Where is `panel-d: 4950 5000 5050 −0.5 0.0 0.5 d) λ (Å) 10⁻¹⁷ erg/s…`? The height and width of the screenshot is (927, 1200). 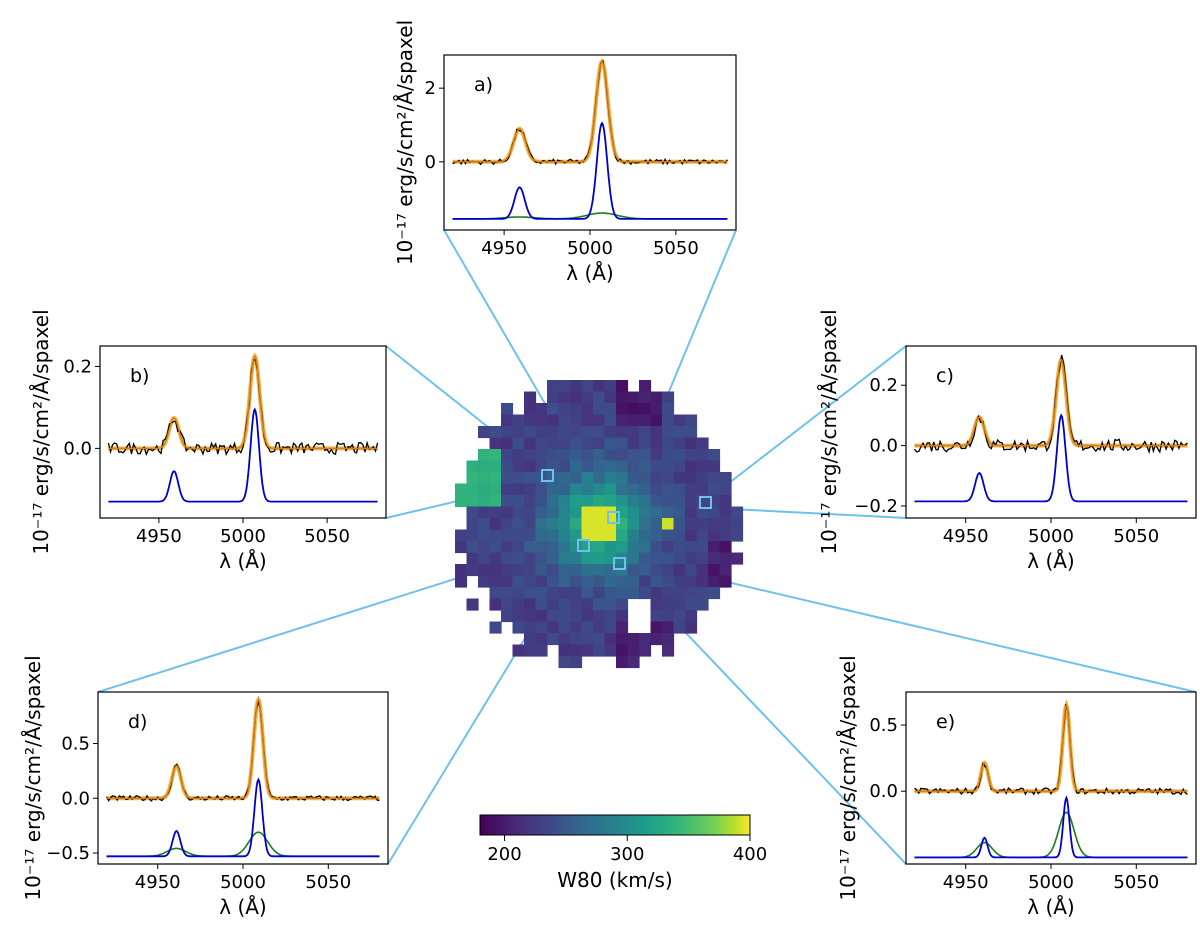
panel-d: 4950 5000 5050 −0.5 0.0 0.5 d) λ (Å) 10⁻¹⁷ erg/s… is located at coordinates (205, 787).